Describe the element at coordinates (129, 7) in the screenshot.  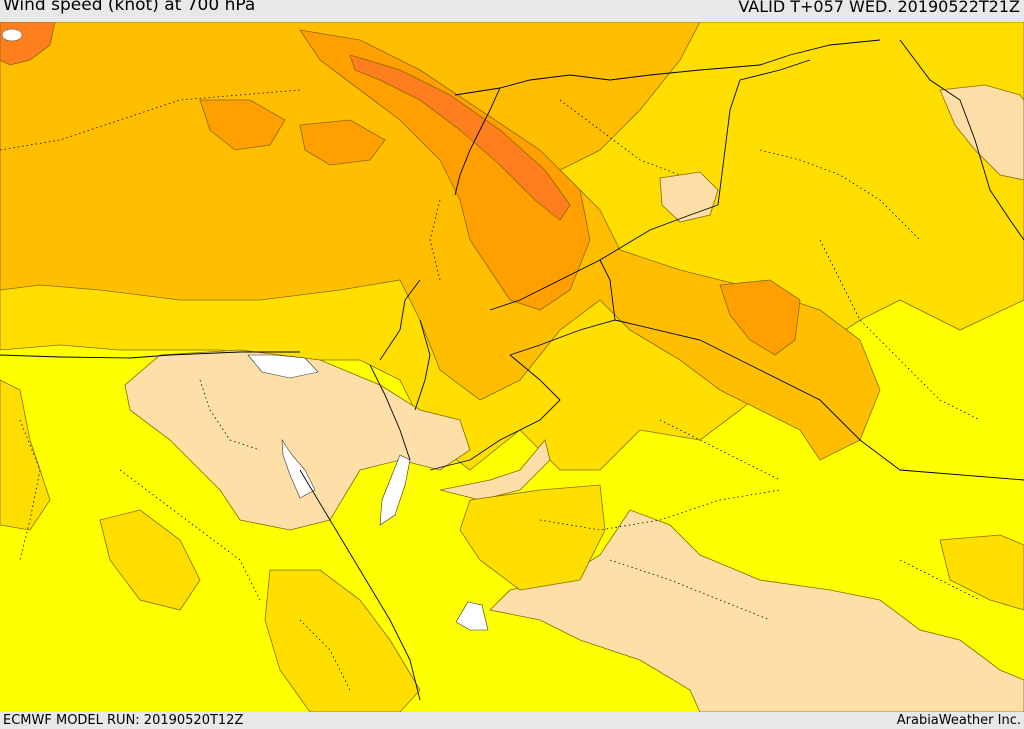
I see `map-title: Wind speed (knot) at 700 hPa` at that location.